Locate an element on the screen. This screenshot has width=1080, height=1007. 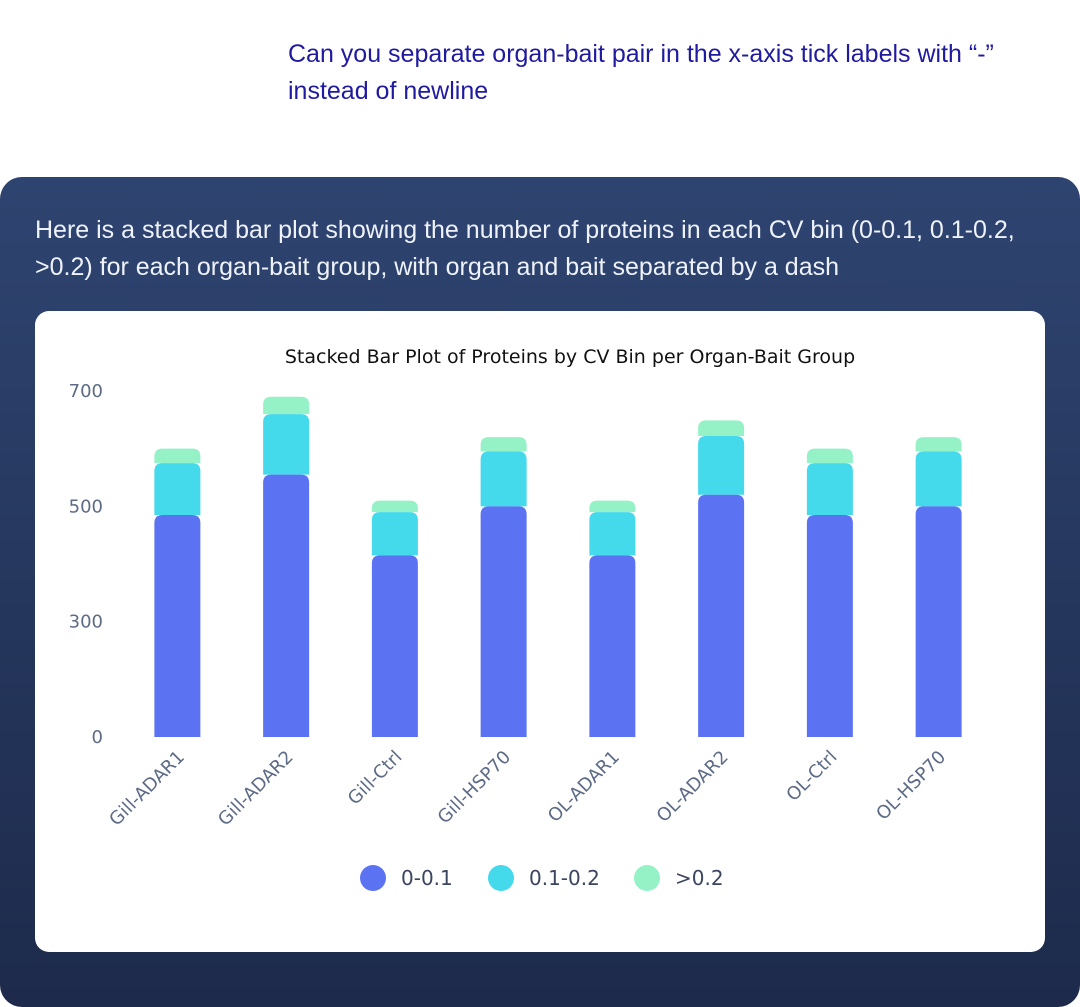
legend-label: 0-0.1 is located at coordinates (427, 878).